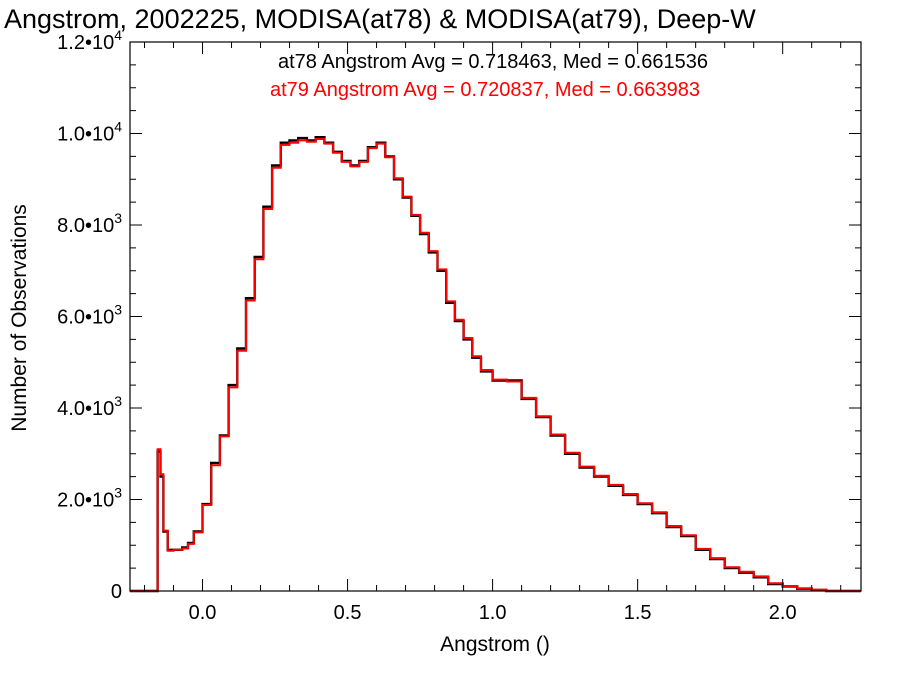 The height and width of the screenshot is (675, 900). What do you see at coordinates (89, 223) in the screenshot?
I see `y-tick-label: 8.0•103` at bounding box center [89, 223].